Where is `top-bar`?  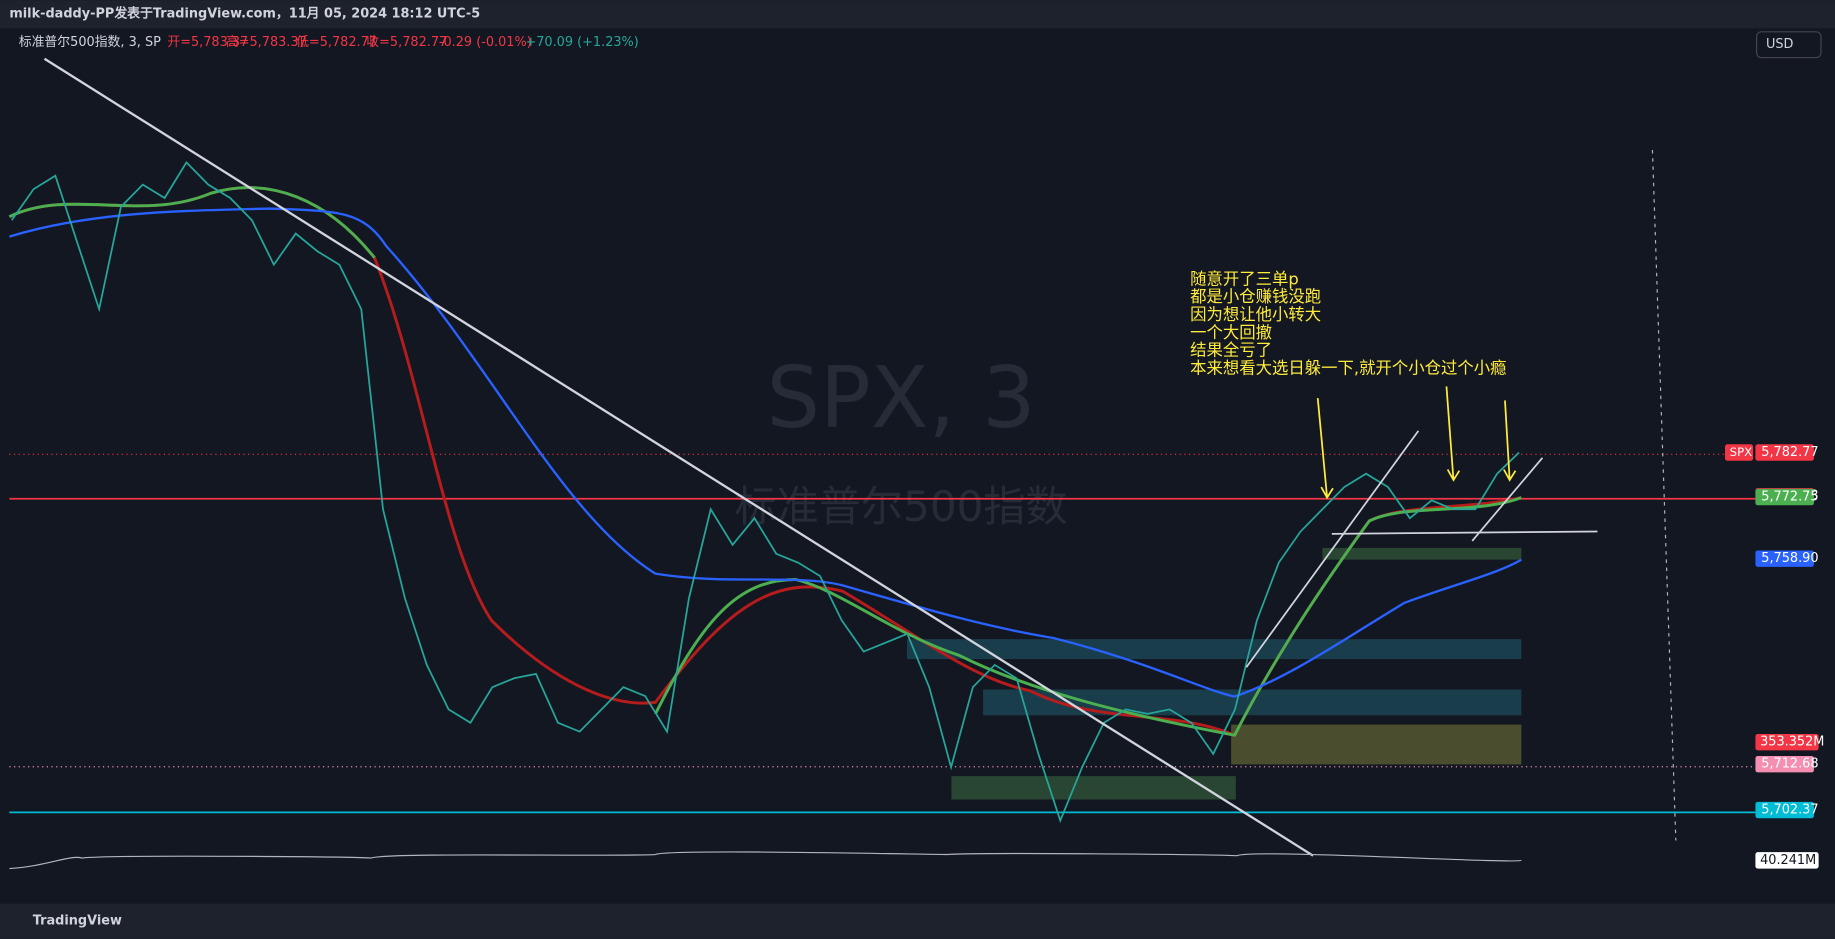
top-bar is located at coordinates (917, 14).